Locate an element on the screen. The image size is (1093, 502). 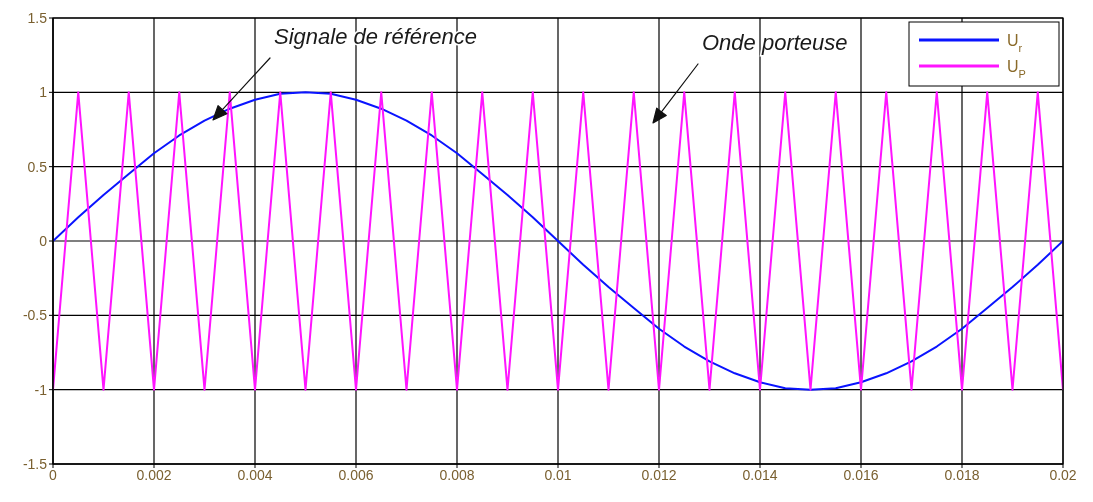
x-tick-label: 0.002 is located at coordinates (154, 474).